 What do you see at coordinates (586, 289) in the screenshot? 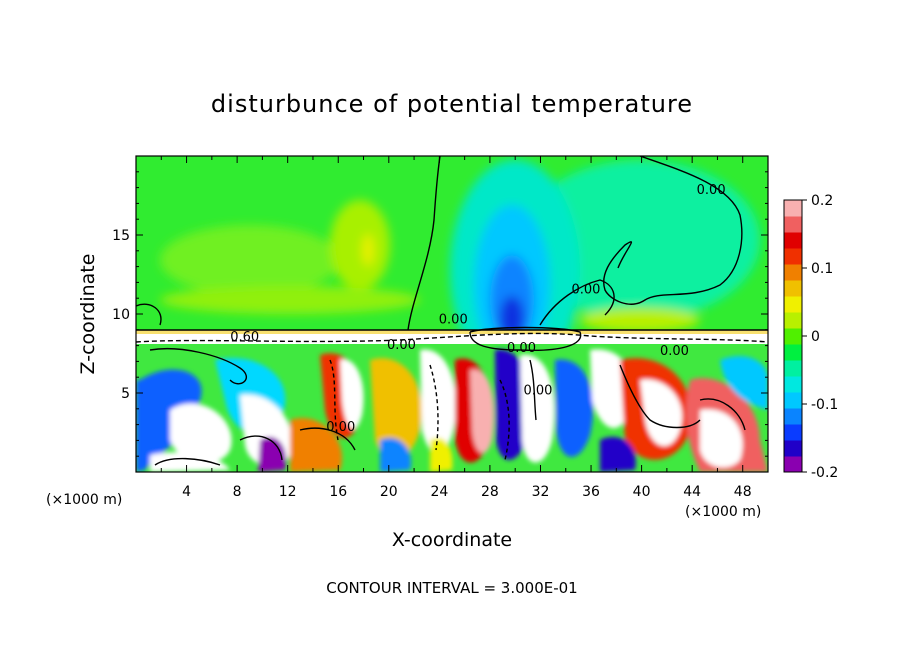
I see `contour-label-2: 0.00` at bounding box center [586, 289].